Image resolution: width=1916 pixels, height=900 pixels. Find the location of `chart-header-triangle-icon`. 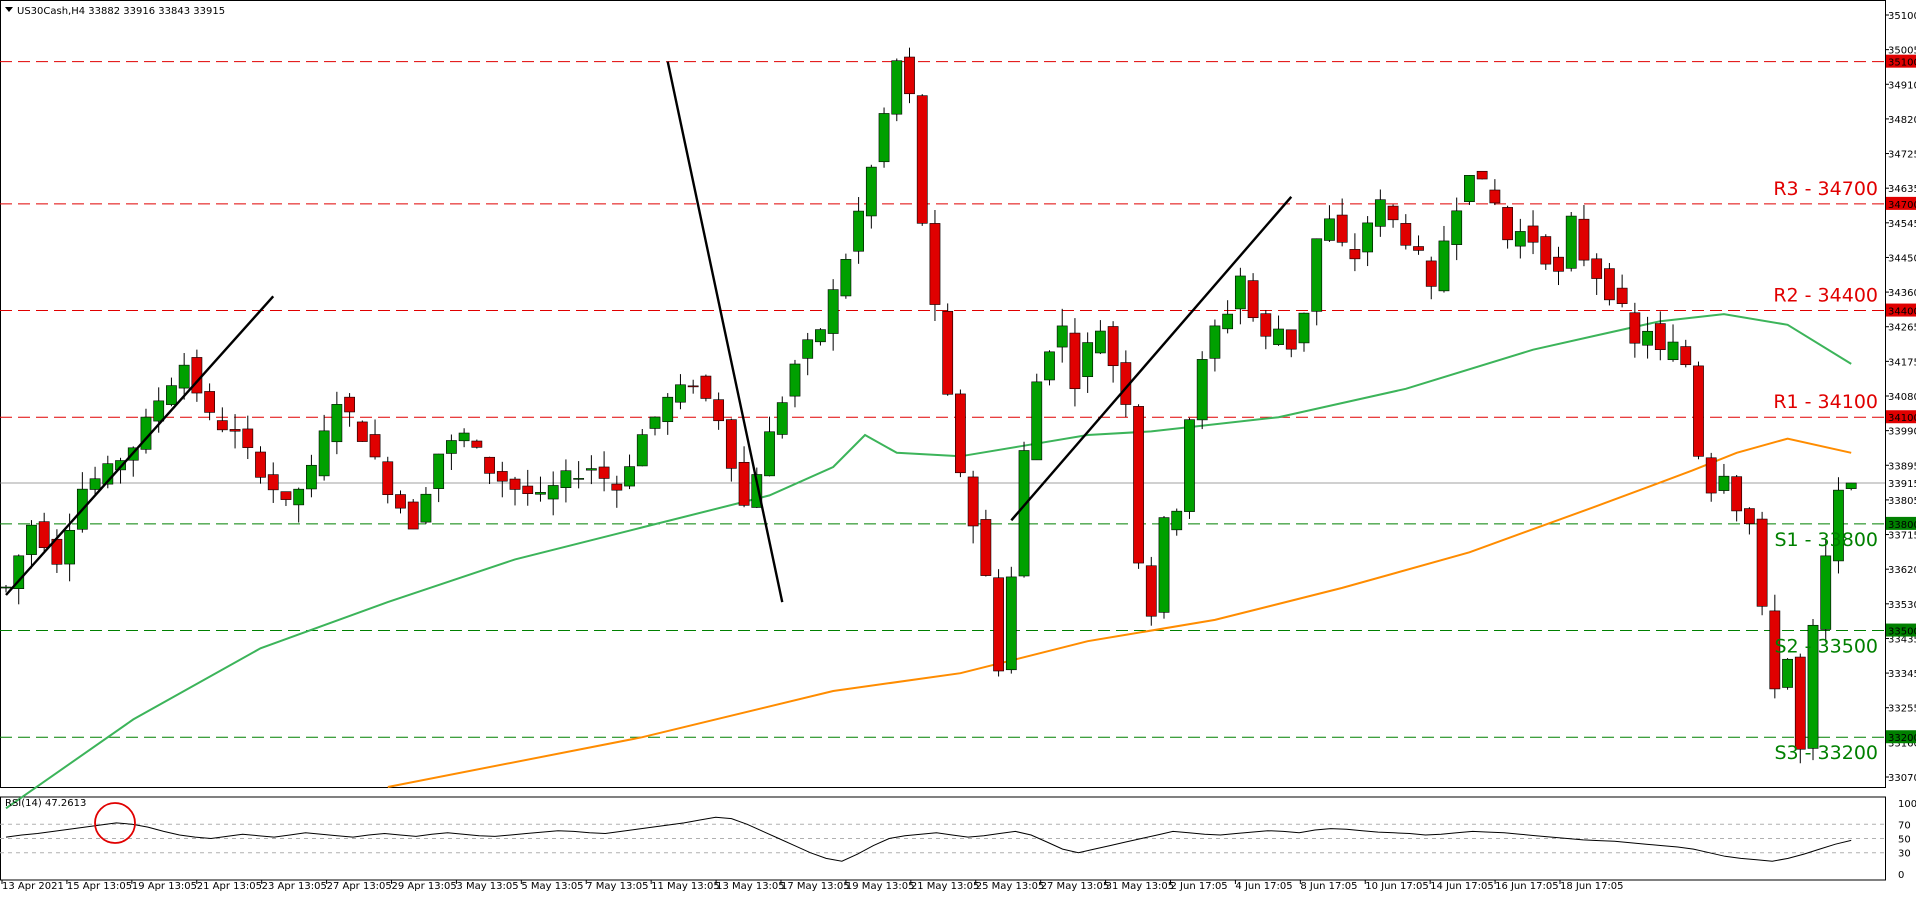

chart-header-triangle-icon is located at coordinates (9, 9).